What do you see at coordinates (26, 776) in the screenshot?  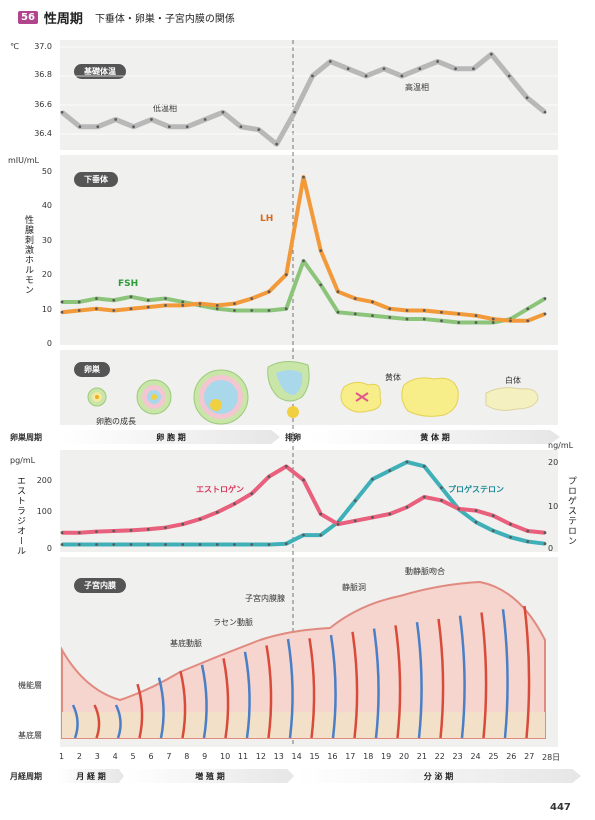 I see `menstrual-phase-label: 月経周期` at bounding box center [26, 776].